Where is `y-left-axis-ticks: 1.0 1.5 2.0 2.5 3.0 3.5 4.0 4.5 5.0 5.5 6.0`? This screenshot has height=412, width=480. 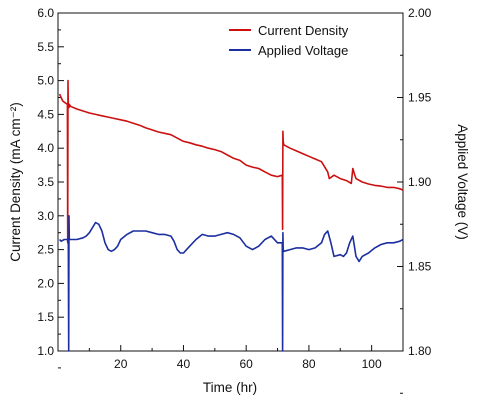
y-left-axis-ticks: 1.0 1.5 2.0 2.5 3.0 3.5 4.0 4.5 5.0 5.5 6.0 is located at coordinates (50, 187).